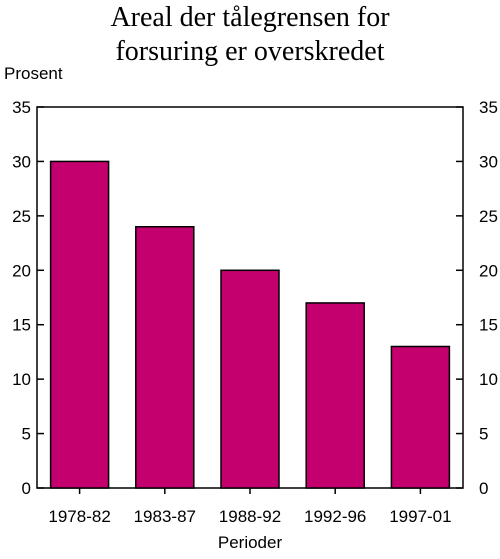  What do you see at coordinates (488, 107) in the screenshot?
I see `y-tick-label-right: 35` at bounding box center [488, 107].